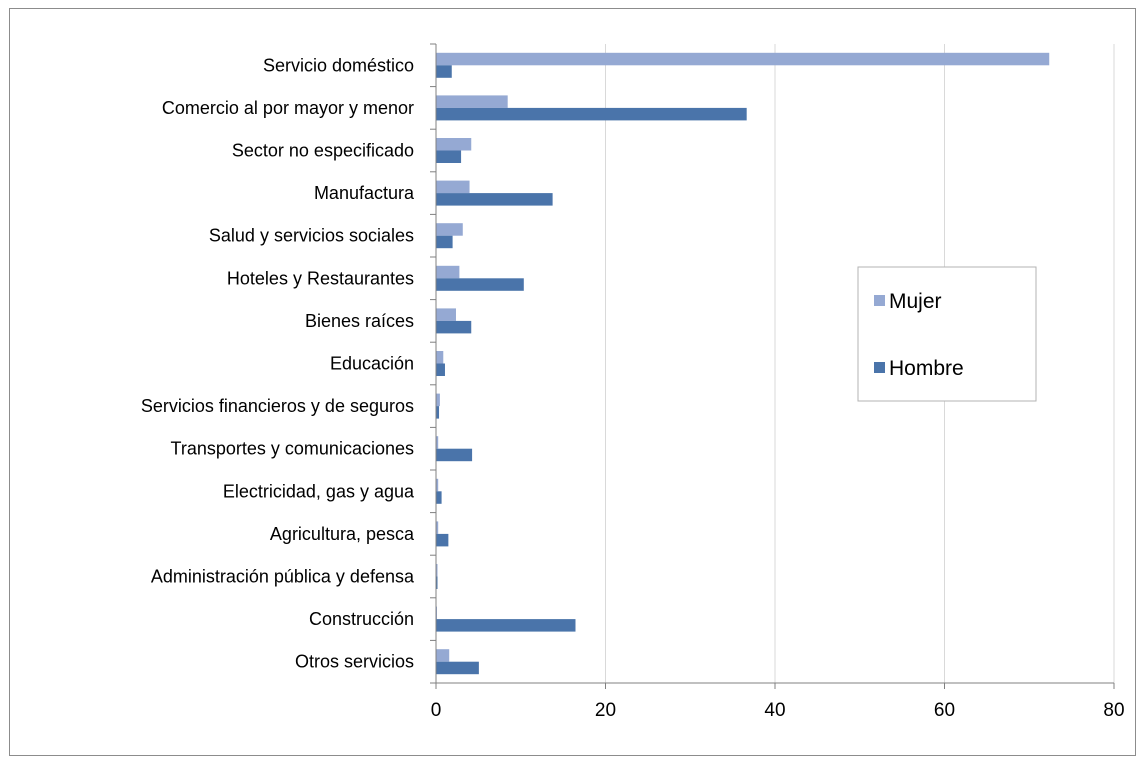  I want to click on legend-box, so click(947, 334).